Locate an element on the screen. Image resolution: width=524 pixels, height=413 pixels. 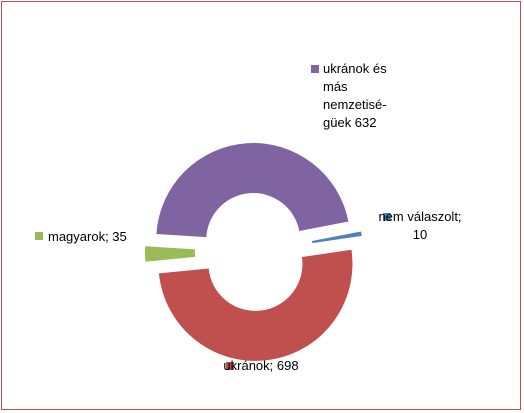
data-label: nem válaszolt; 10 is located at coordinates (420, 225).